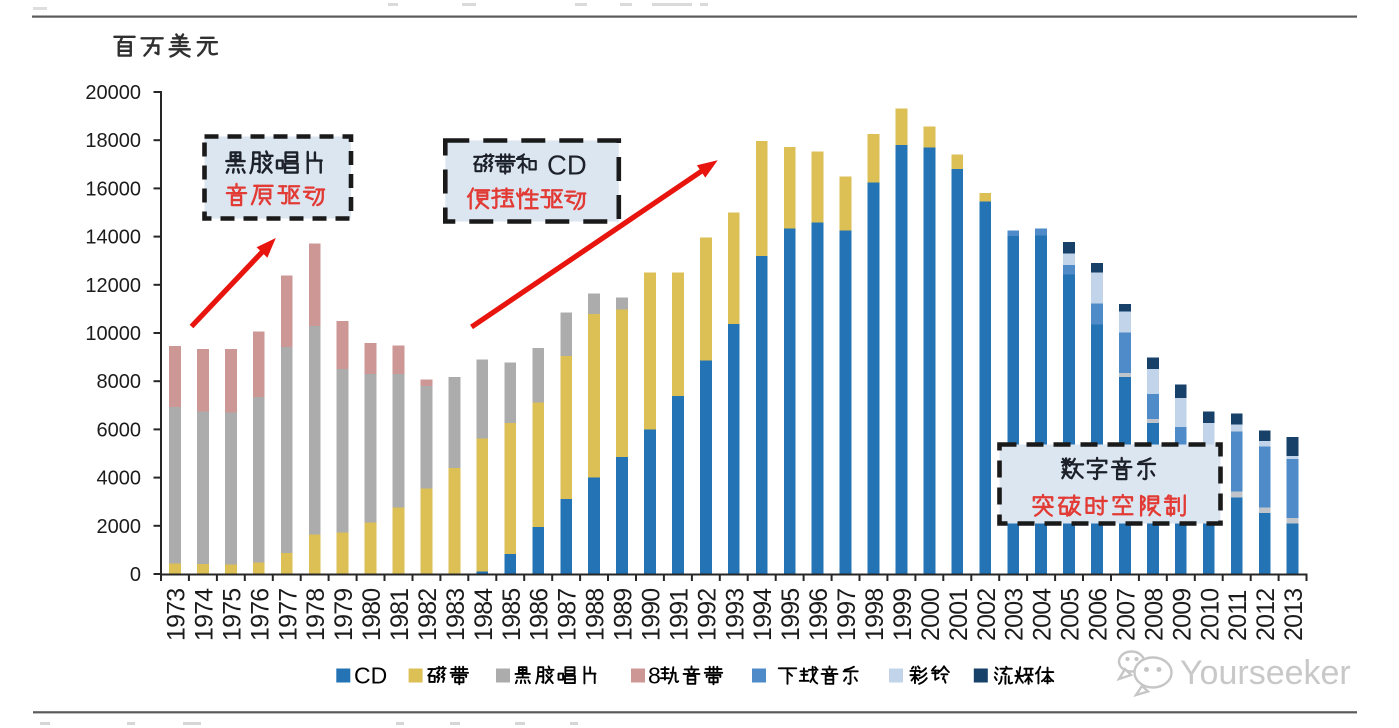 This screenshot has height=728, width=1399. I want to click on svg-text: 2009, so click(1182, 615).